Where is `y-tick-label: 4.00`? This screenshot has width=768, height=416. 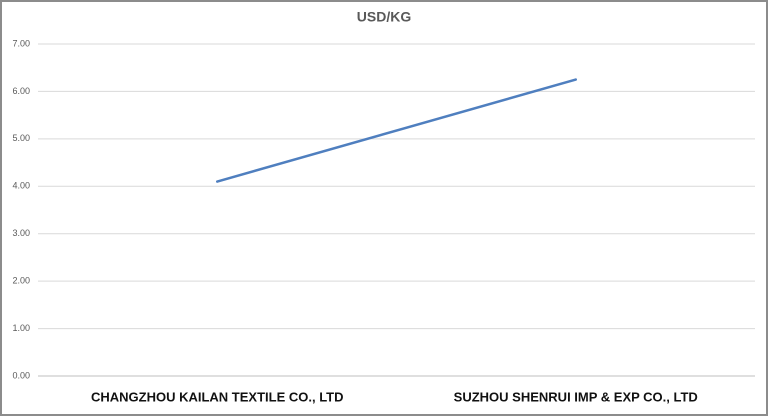 y-tick-label: 4.00 is located at coordinates (21, 186).